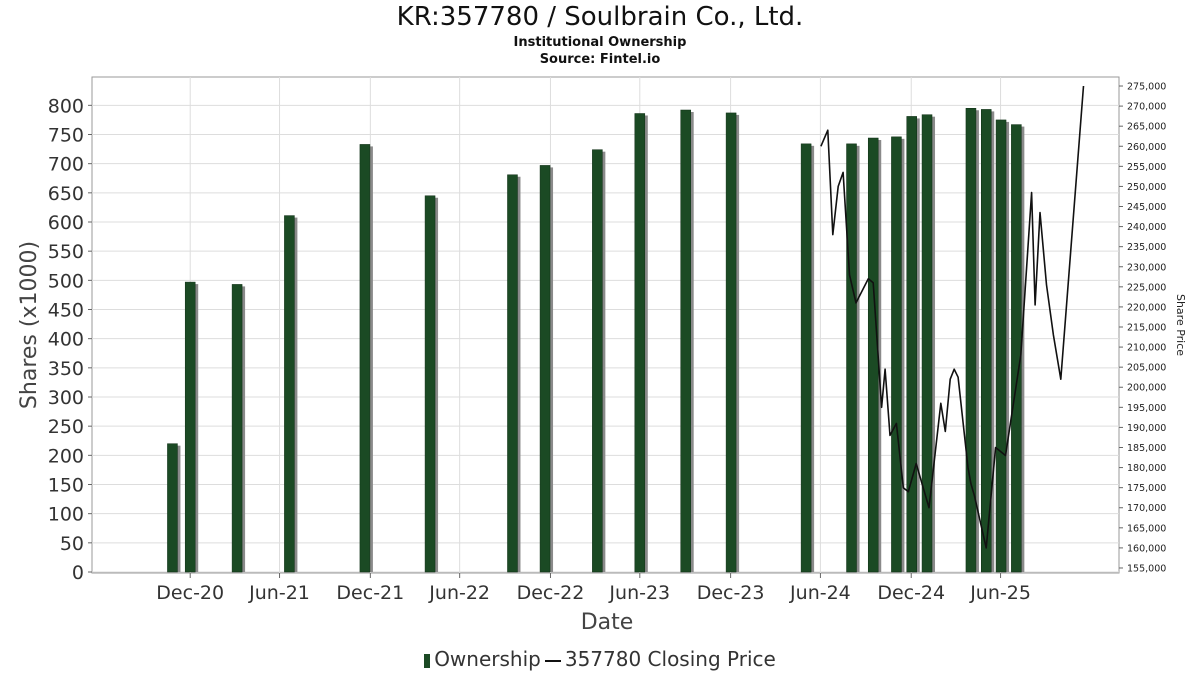 Image resolution: width=1200 pixels, height=675 pixels. I want to click on y2-tick-label: 255,000, so click(1146, 167).